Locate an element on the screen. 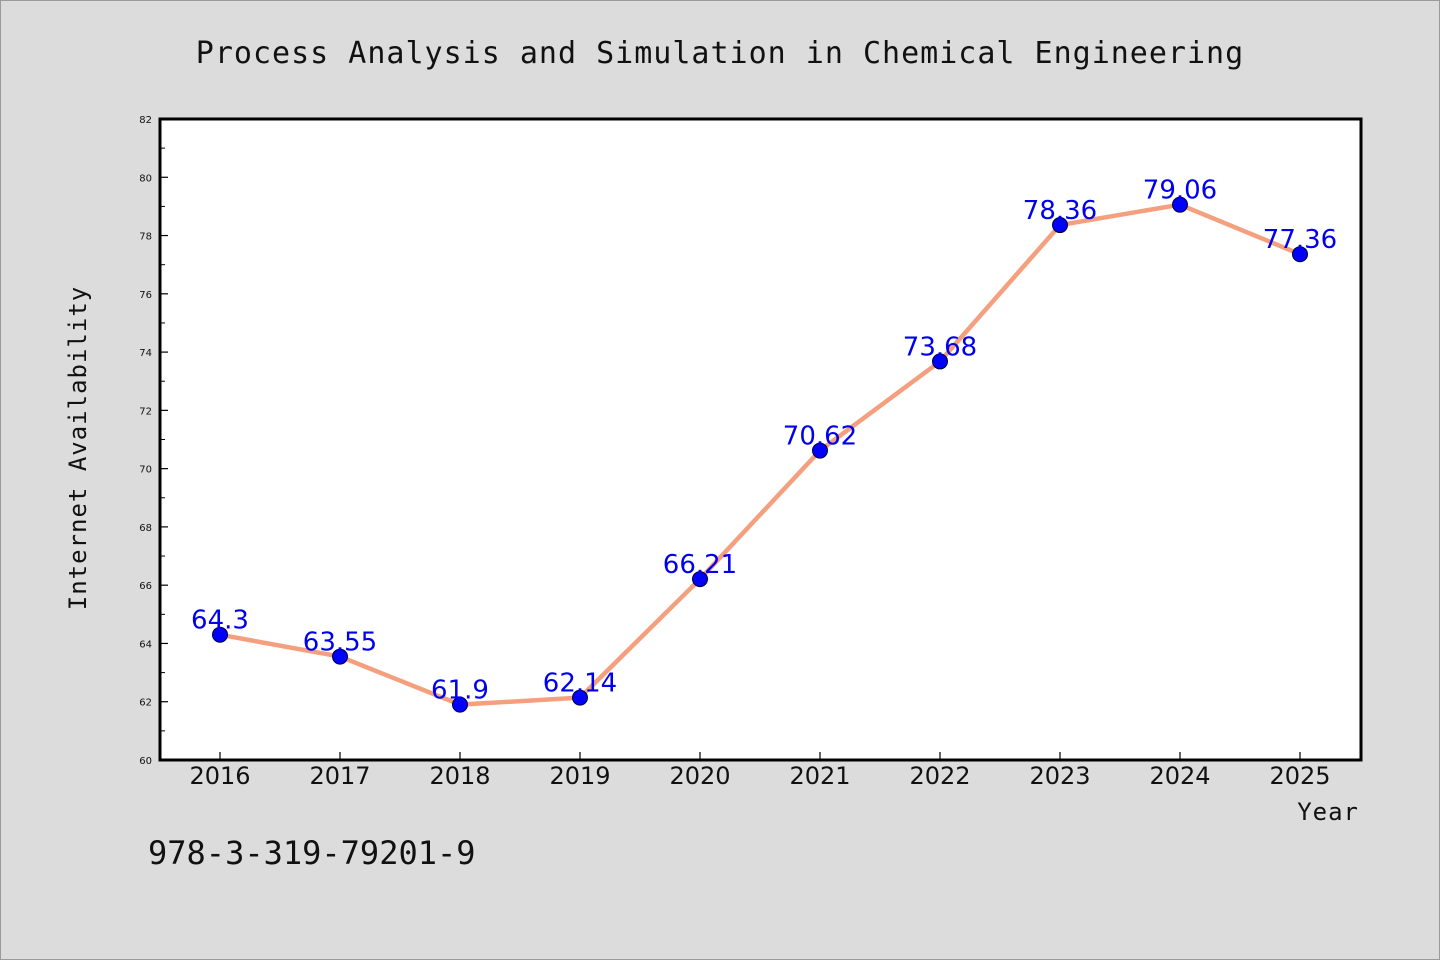 The height and width of the screenshot is (960, 1440). x-tick-label: 2016 is located at coordinates (219, 776).